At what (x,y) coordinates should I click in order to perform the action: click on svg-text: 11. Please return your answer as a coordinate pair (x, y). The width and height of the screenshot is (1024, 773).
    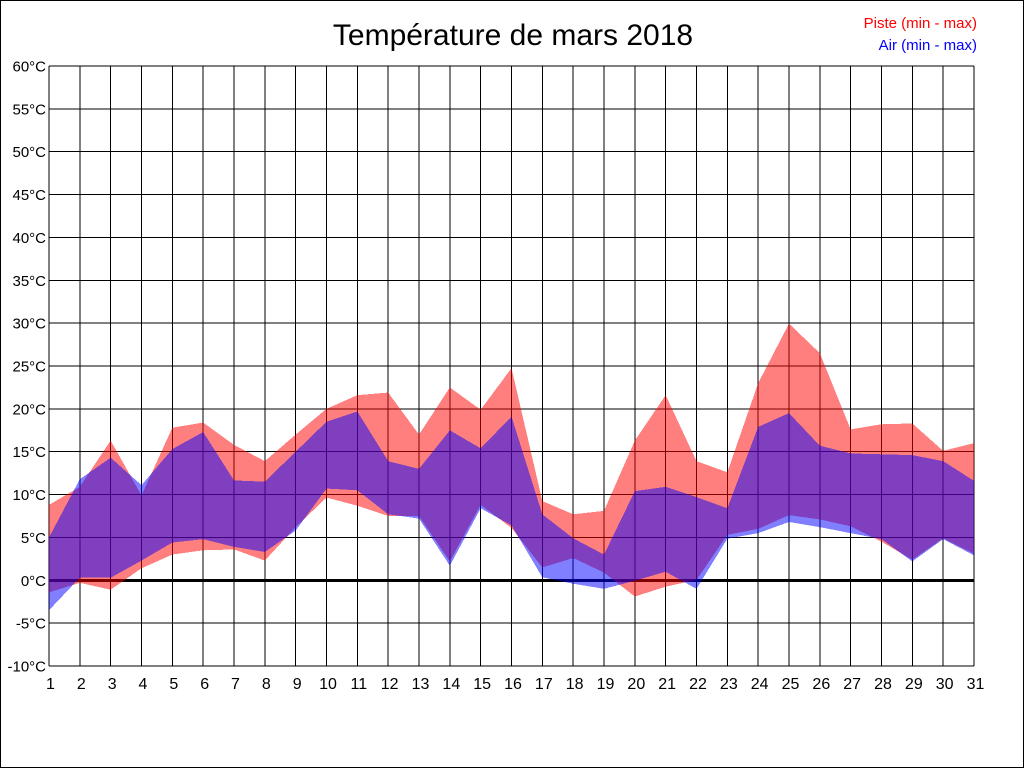
    Looking at the image, I should click on (359, 684).